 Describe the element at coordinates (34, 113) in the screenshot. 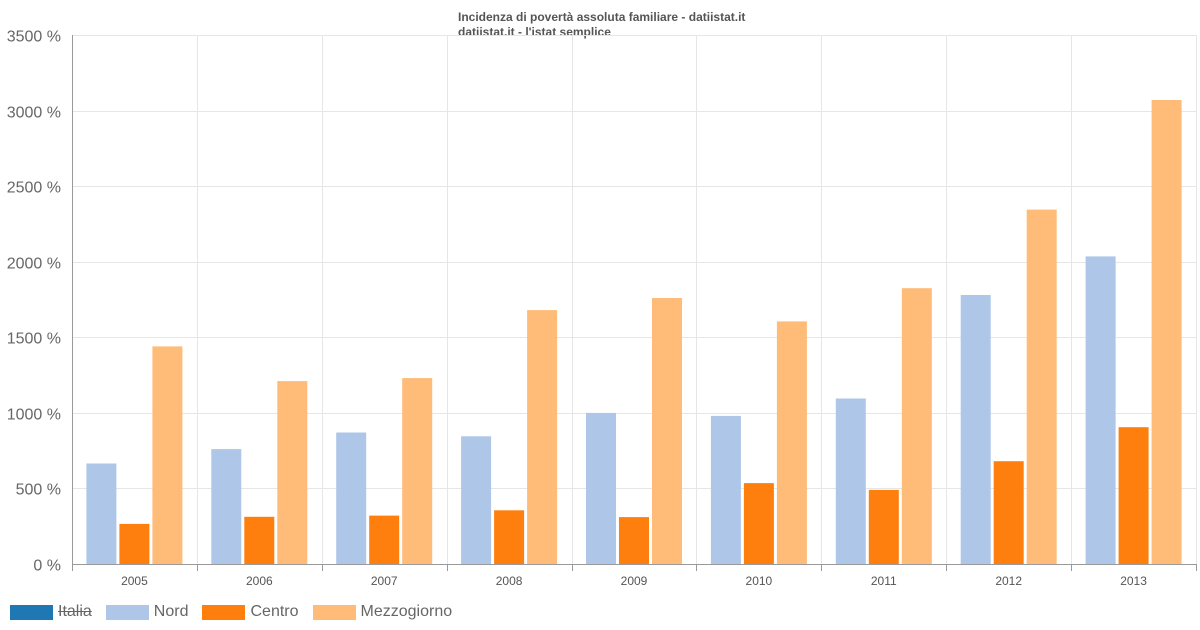

I see `y-tick-label: 3000 %` at that location.